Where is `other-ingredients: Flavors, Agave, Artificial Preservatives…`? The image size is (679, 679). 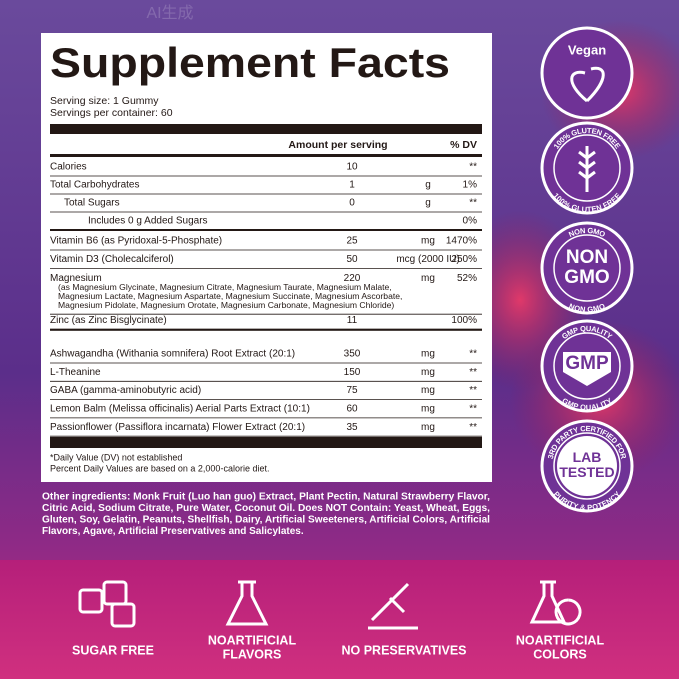 other-ingredients: Flavors, Agave, Artificial Preservatives… is located at coordinates (173, 531).